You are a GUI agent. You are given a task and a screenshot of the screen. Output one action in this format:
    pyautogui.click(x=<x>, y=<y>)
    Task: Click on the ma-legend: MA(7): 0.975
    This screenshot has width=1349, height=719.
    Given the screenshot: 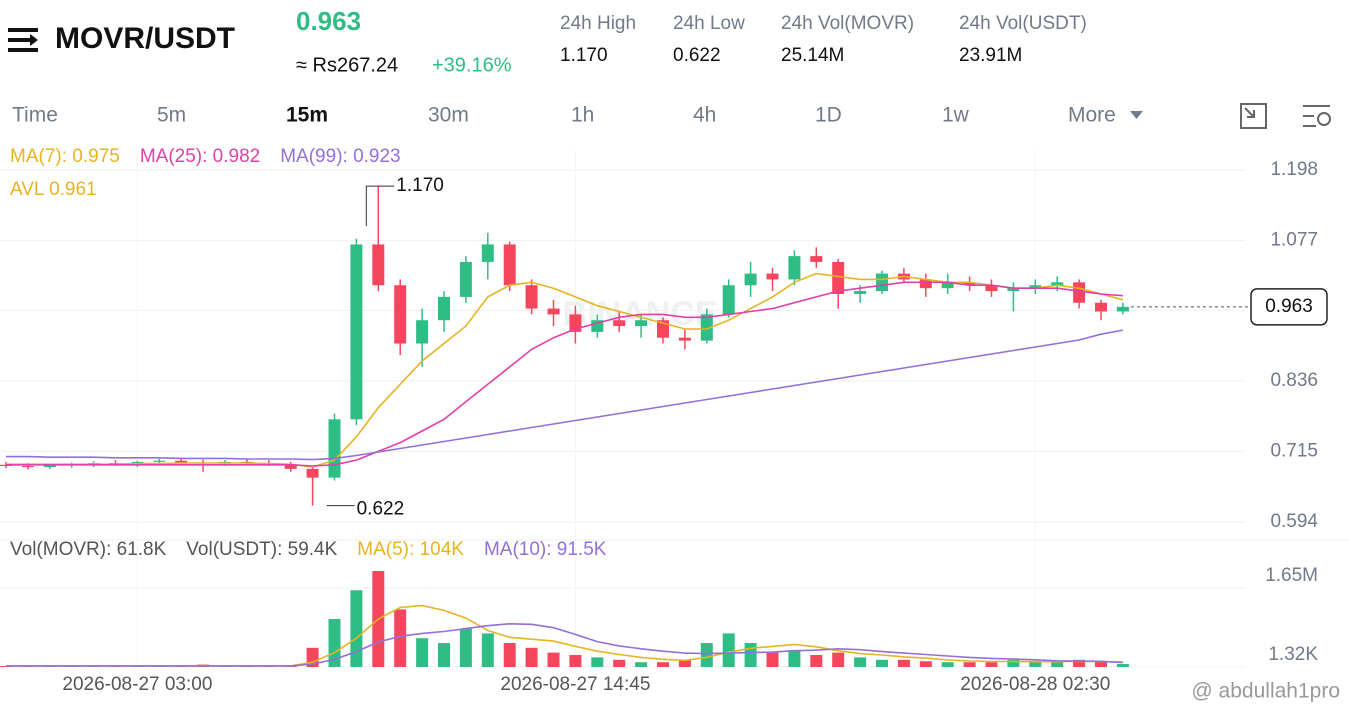 What is the action you would take?
    pyautogui.click(x=65, y=156)
    